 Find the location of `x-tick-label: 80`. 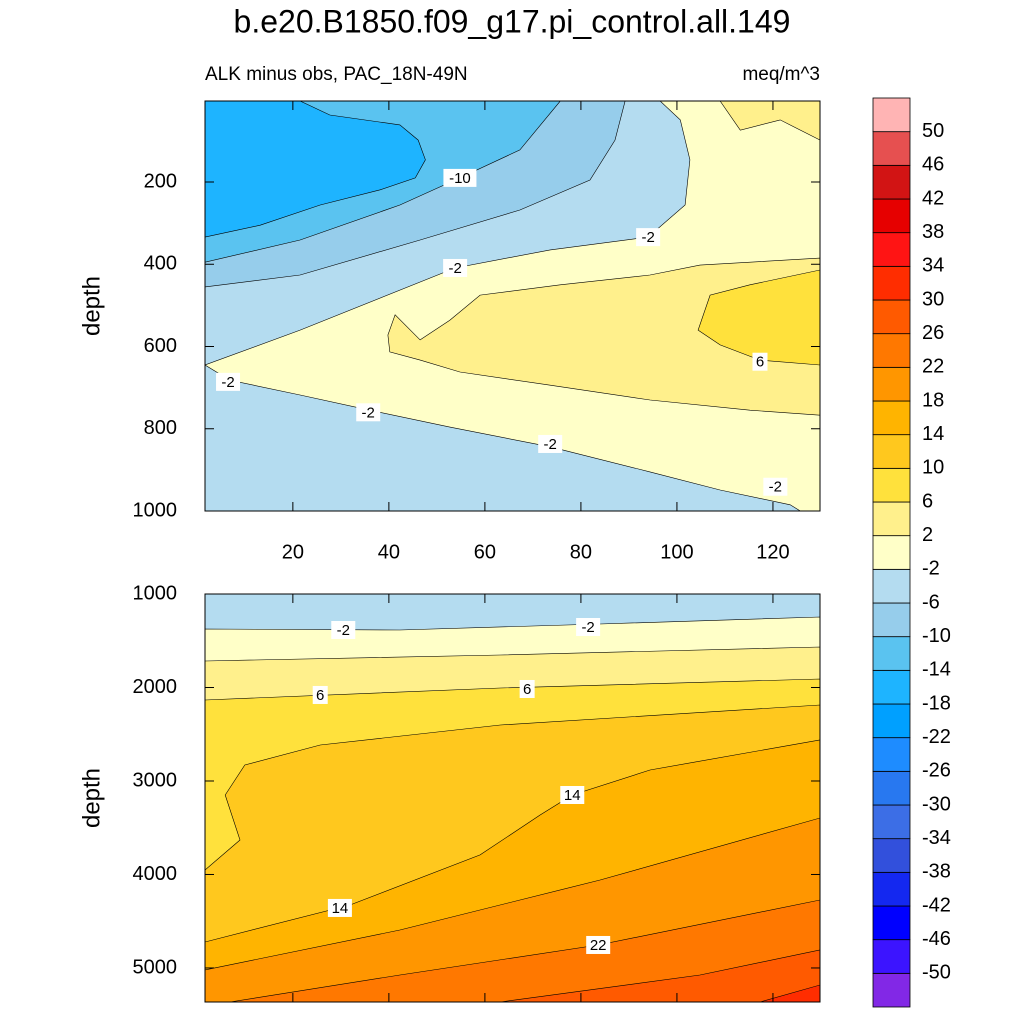

x-tick-label: 80 is located at coordinates (581, 552).